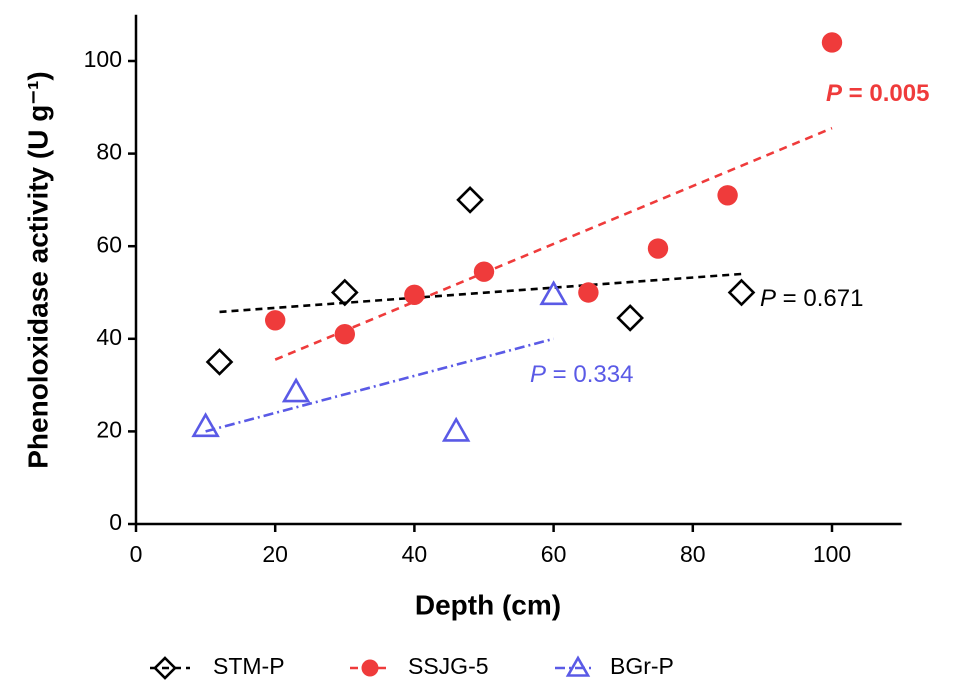 Image resolution: width=976 pixels, height=695 pixels. What do you see at coordinates (589, 374) in the screenshot?
I see `p-text: = 0.334` at bounding box center [589, 374].